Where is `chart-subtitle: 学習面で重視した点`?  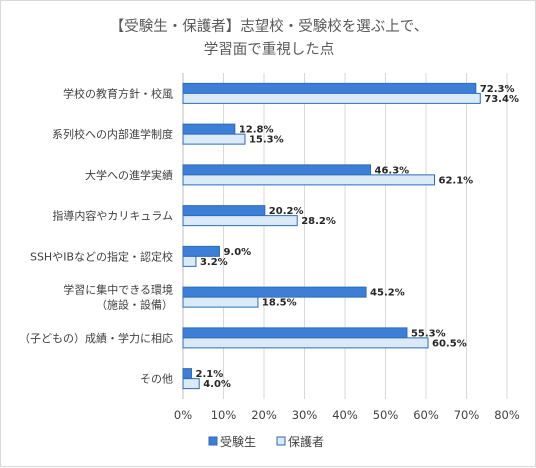 chart-subtitle: 学習面で重視した点 is located at coordinates (269, 50).